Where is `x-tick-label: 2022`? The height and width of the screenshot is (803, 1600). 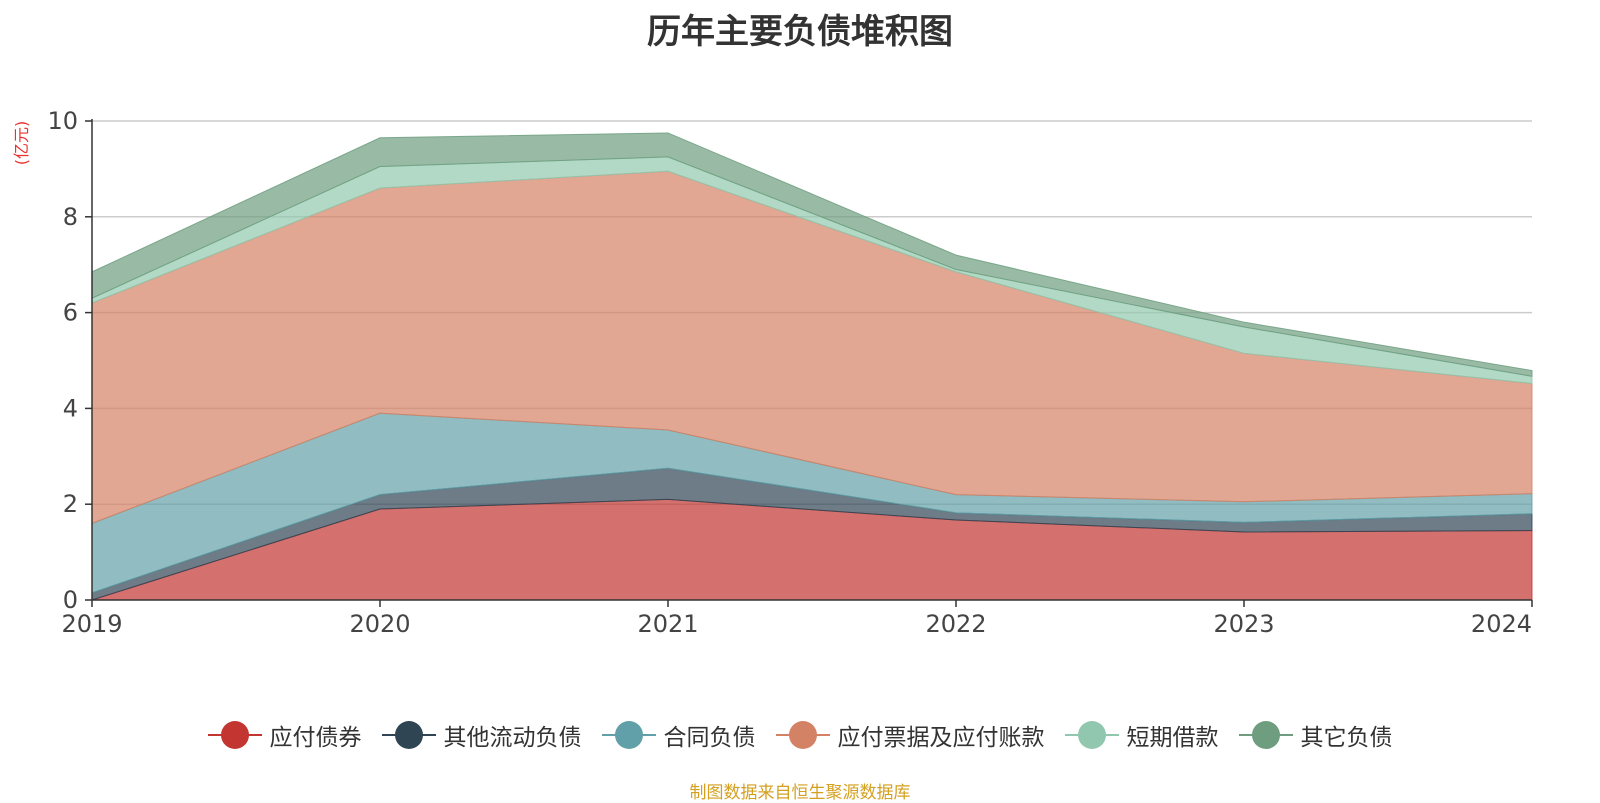
x-tick-label: 2022 is located at coordinates (955, 624).